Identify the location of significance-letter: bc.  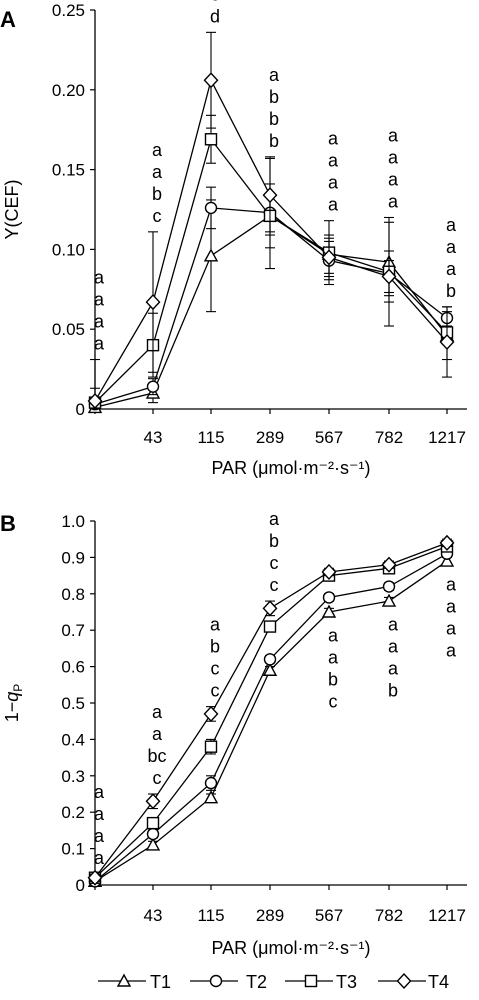
(156, 756).